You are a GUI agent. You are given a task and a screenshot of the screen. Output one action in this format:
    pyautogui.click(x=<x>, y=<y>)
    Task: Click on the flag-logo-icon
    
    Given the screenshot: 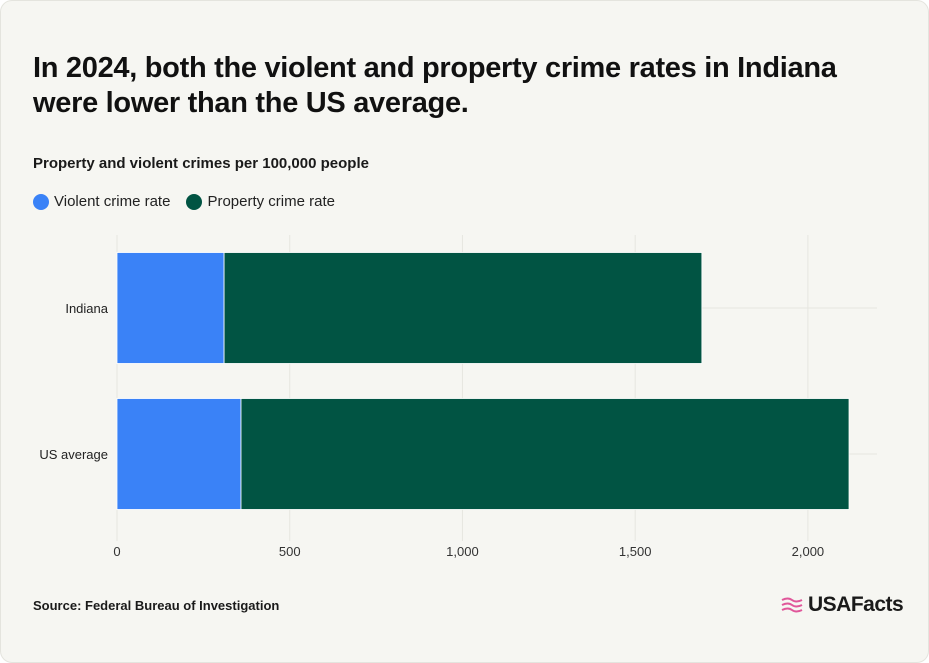 What is the action you would take?
    pyautogui.click(x=792, y=605)
    